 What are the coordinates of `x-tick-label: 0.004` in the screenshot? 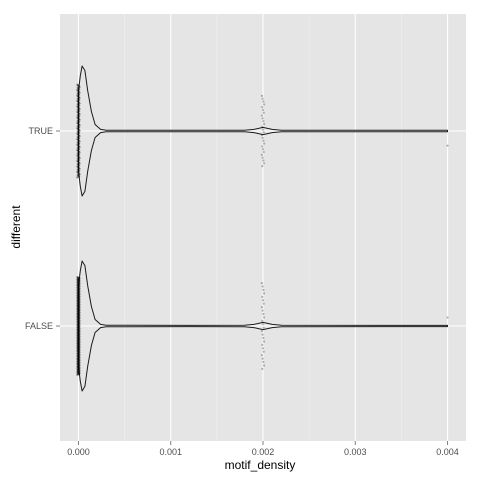 It's located at (447, 452).